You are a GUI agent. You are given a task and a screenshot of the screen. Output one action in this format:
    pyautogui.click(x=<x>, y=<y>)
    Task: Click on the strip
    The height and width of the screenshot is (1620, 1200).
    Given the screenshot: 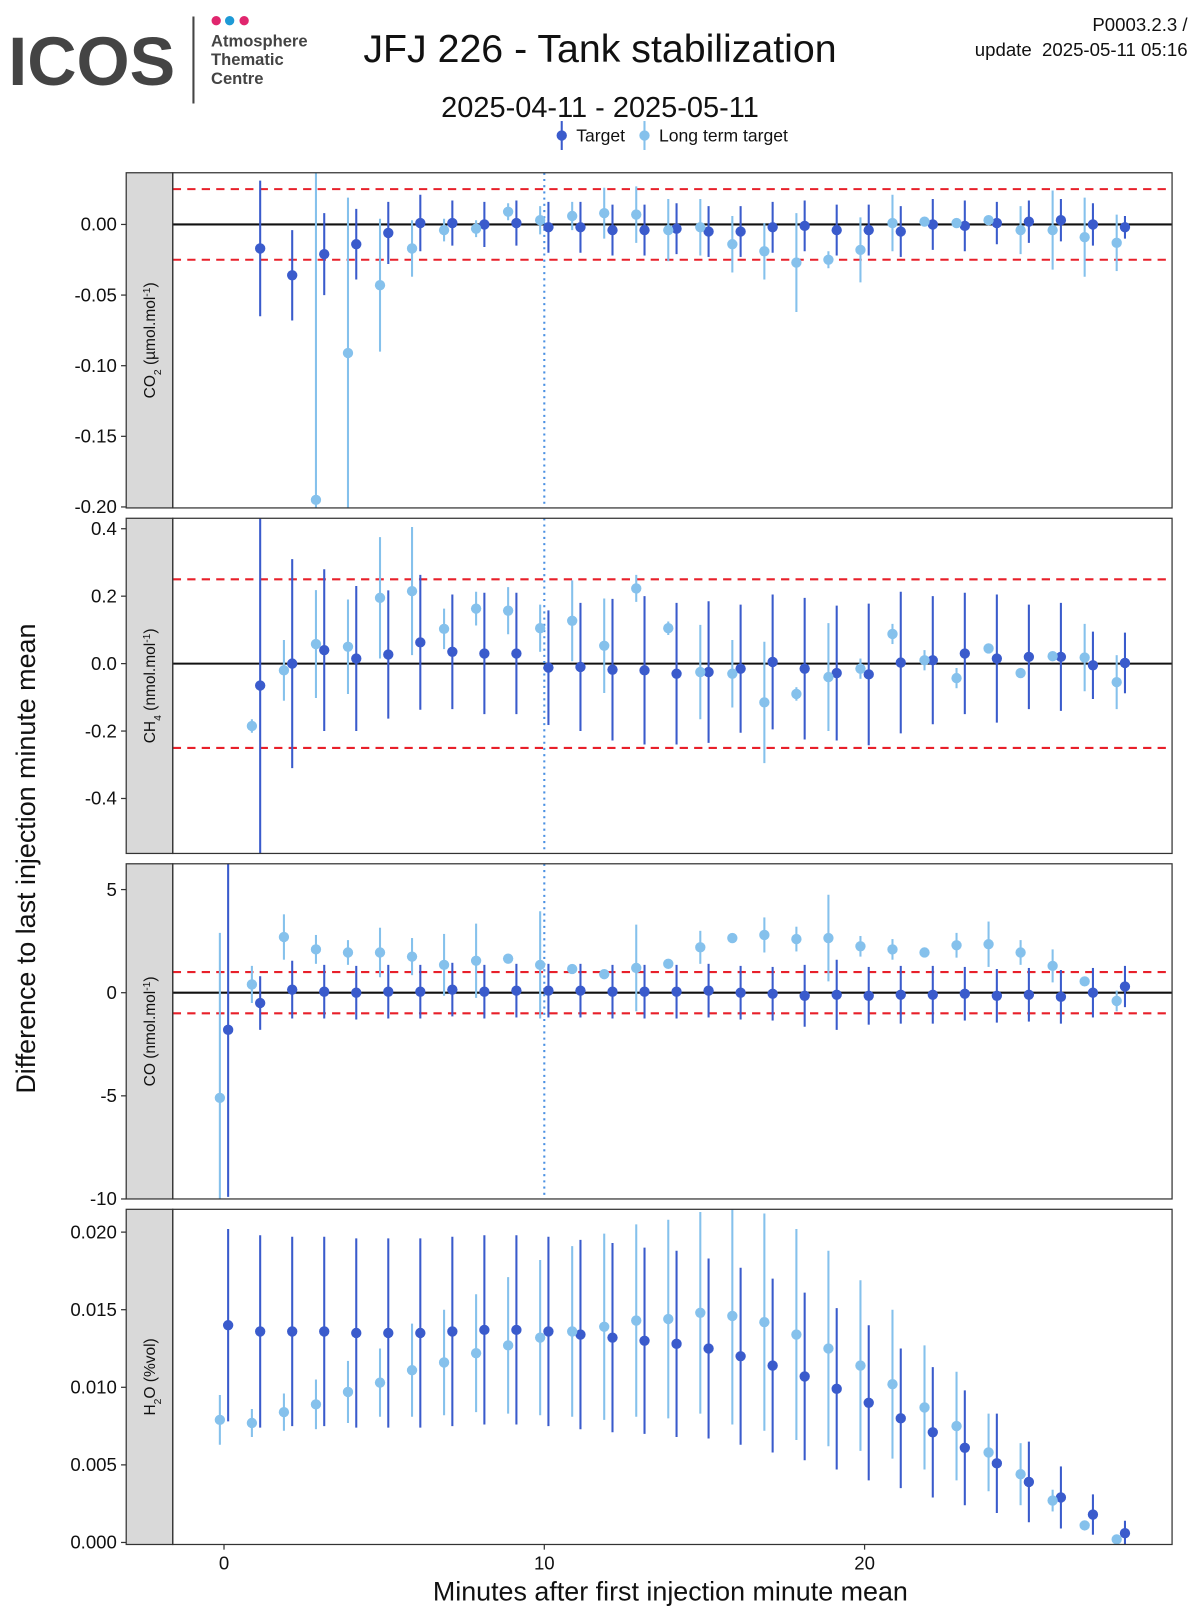 What is the action you would take?
    pyautogui.click(x=149, y=1031)
    